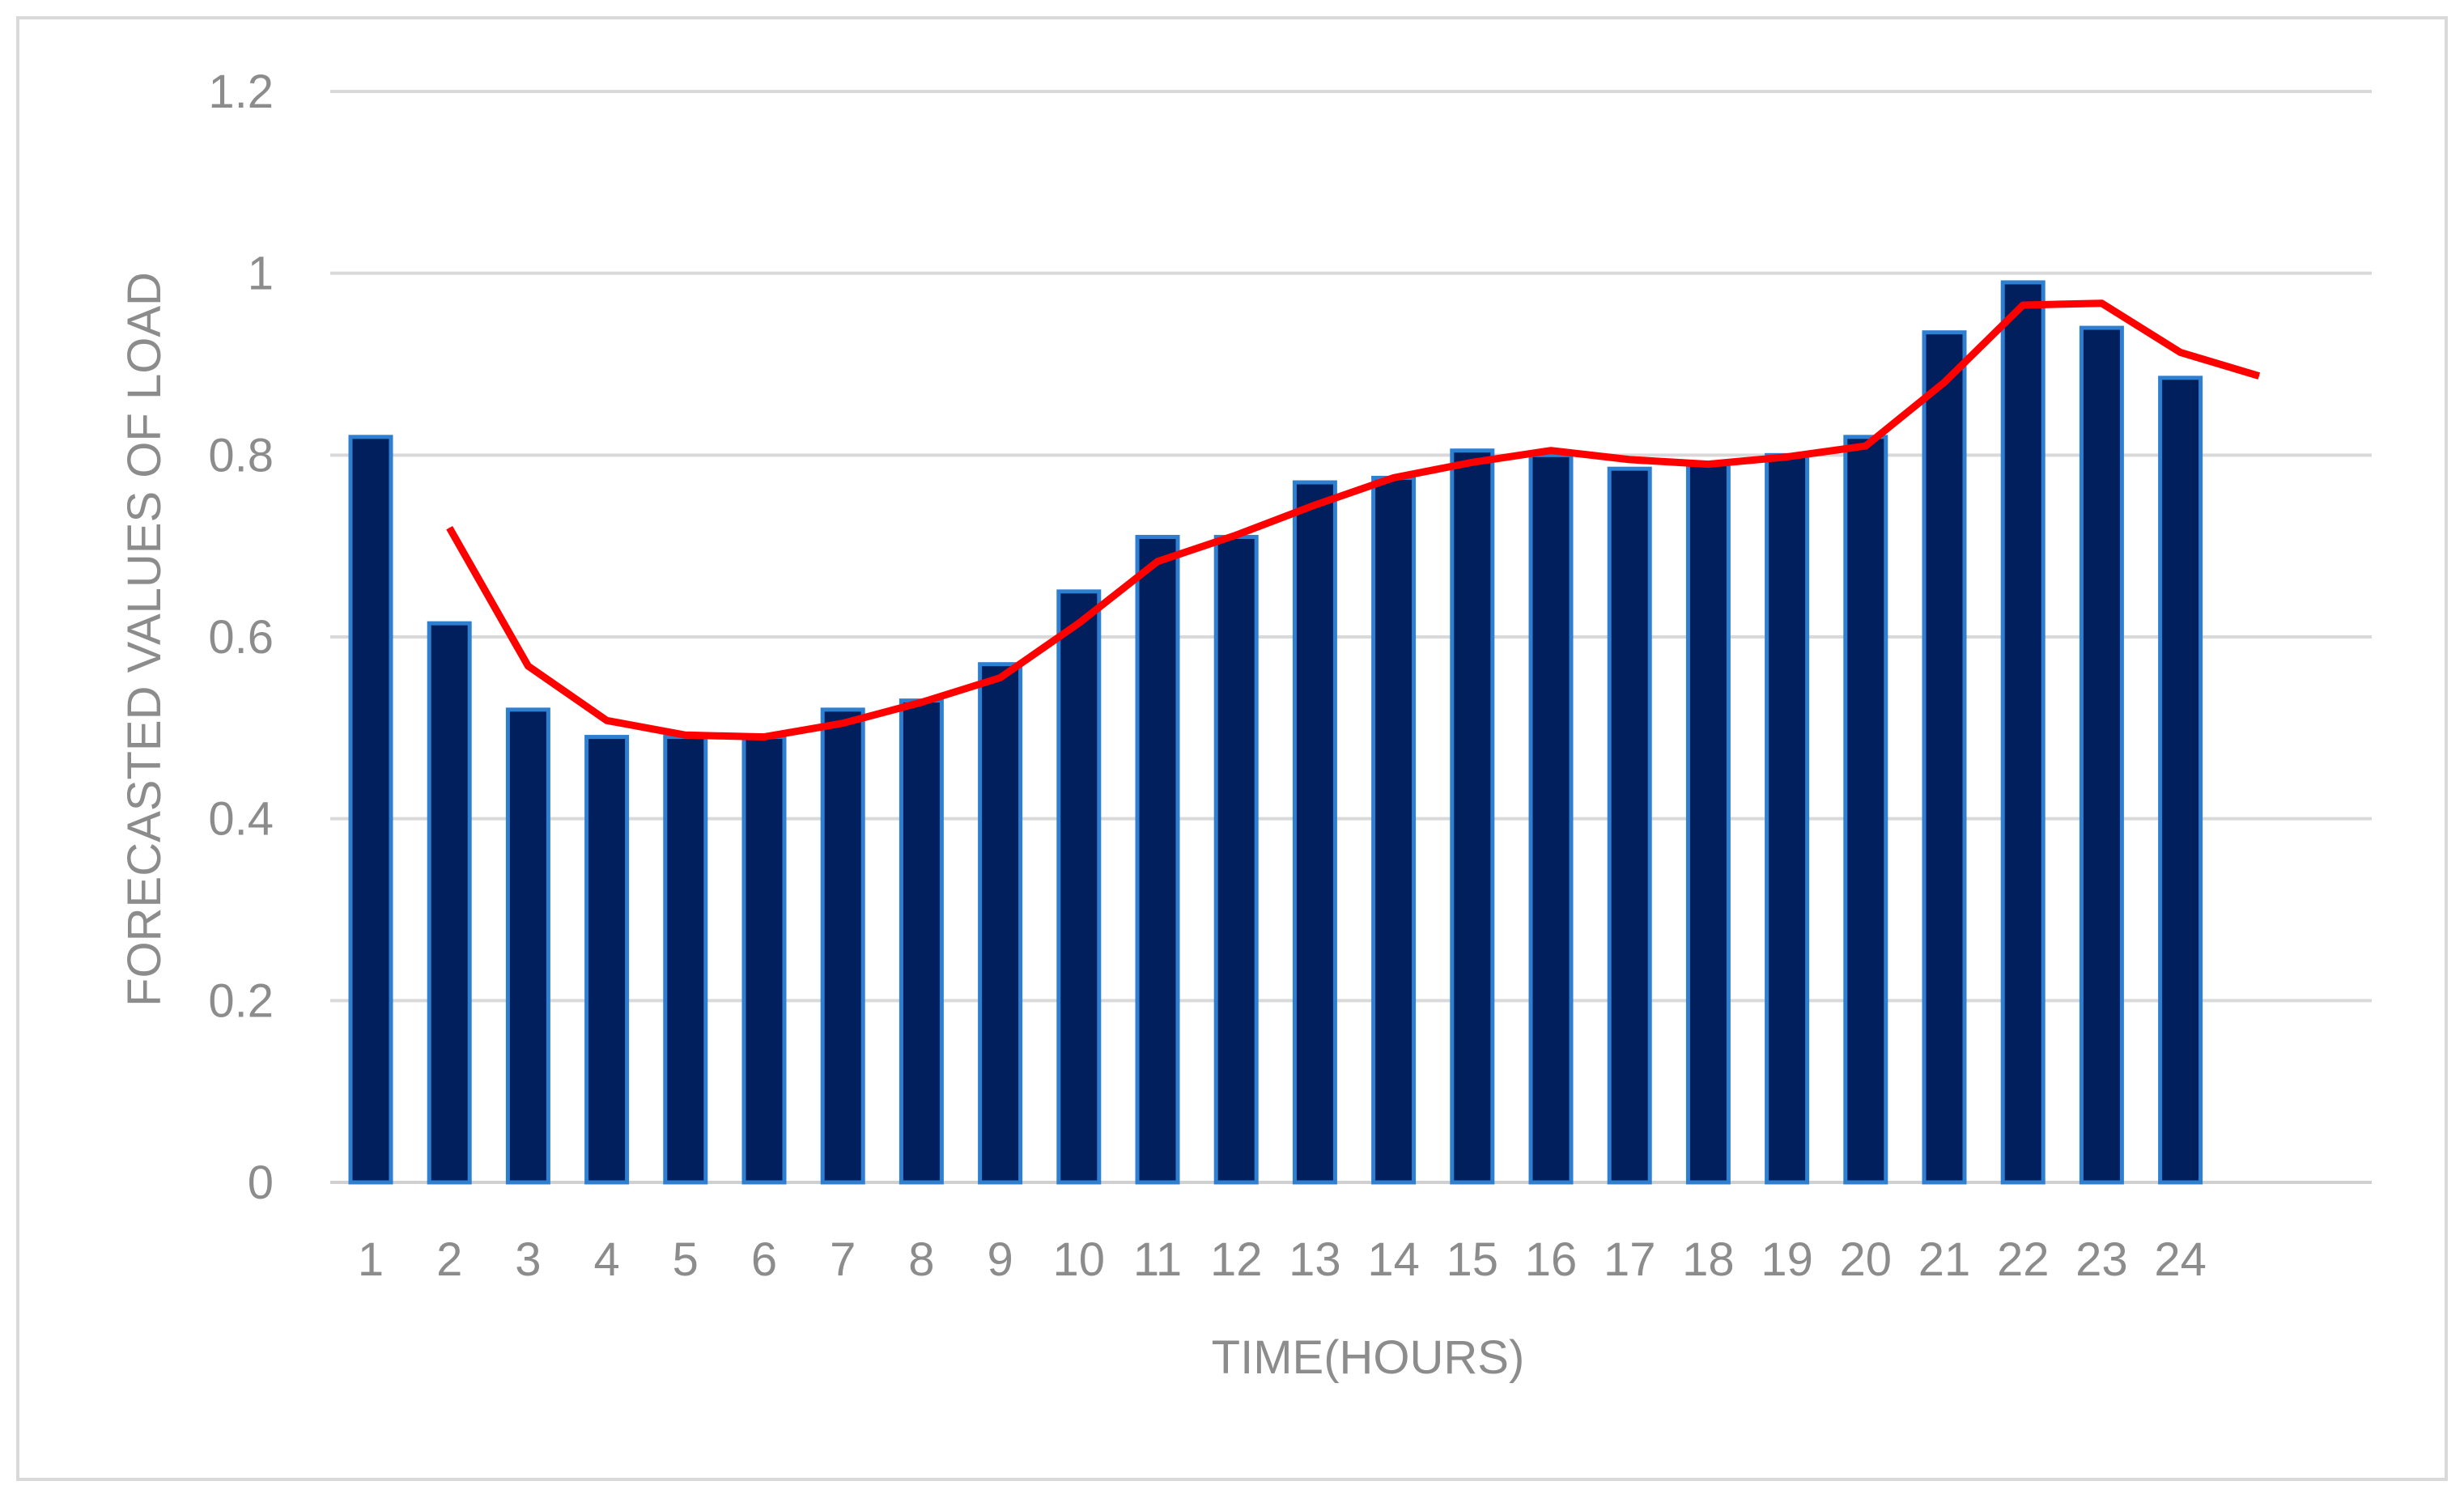  Describe the element at coordinates (145, 639) in the screenshot. I see `y-axis-title: FORECASTED VALUES OF LOAD` at that location.